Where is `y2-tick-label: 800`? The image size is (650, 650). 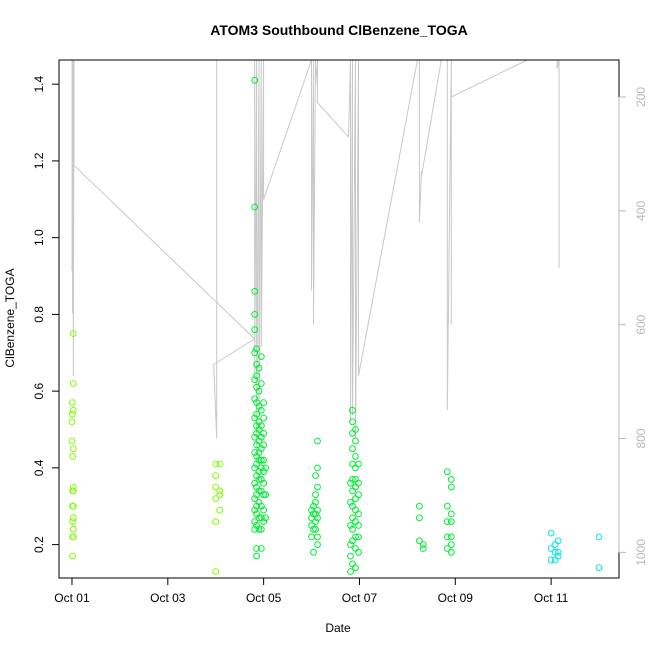
y2-tick-label: 800 is located at coordinates (641, 438).